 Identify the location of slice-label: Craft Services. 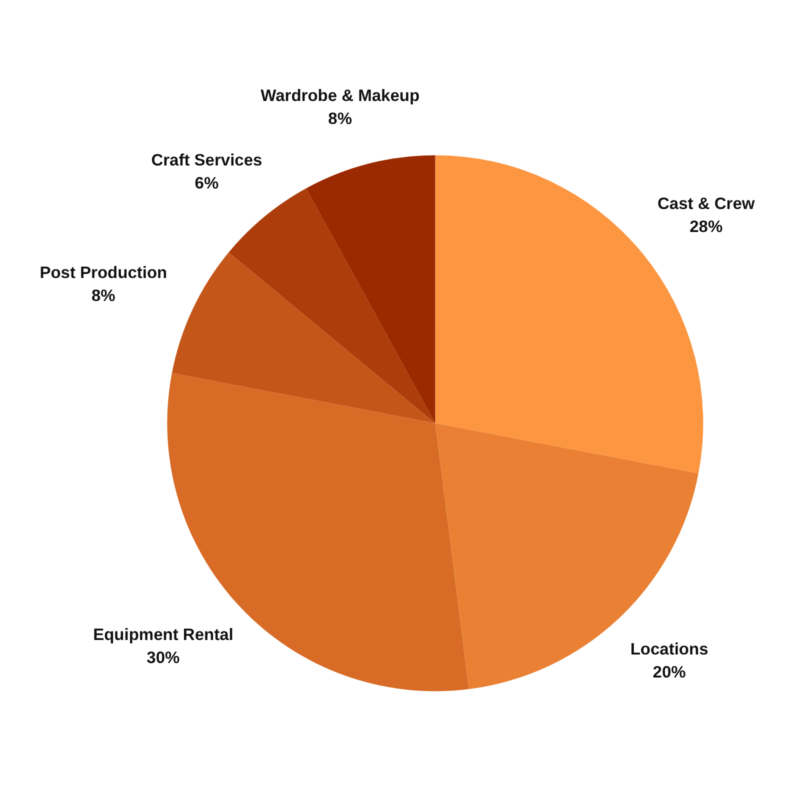
(206, 161).